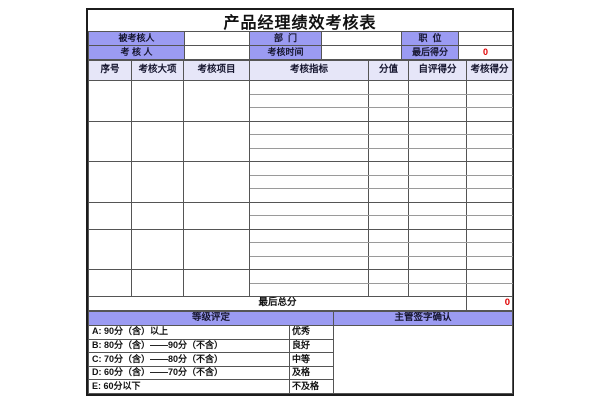  I want to click on grade-b-label: B: 80分（含）——90分（不含）, so click(189, 346).